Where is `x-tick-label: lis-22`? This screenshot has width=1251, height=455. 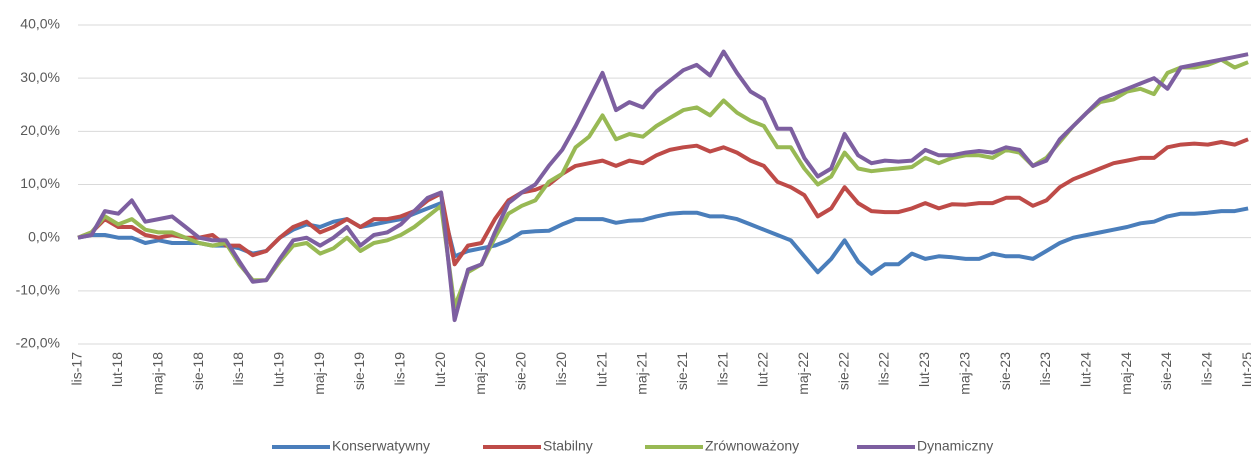
x-tick-label: lis-22 is located at coordinates (884, 369).